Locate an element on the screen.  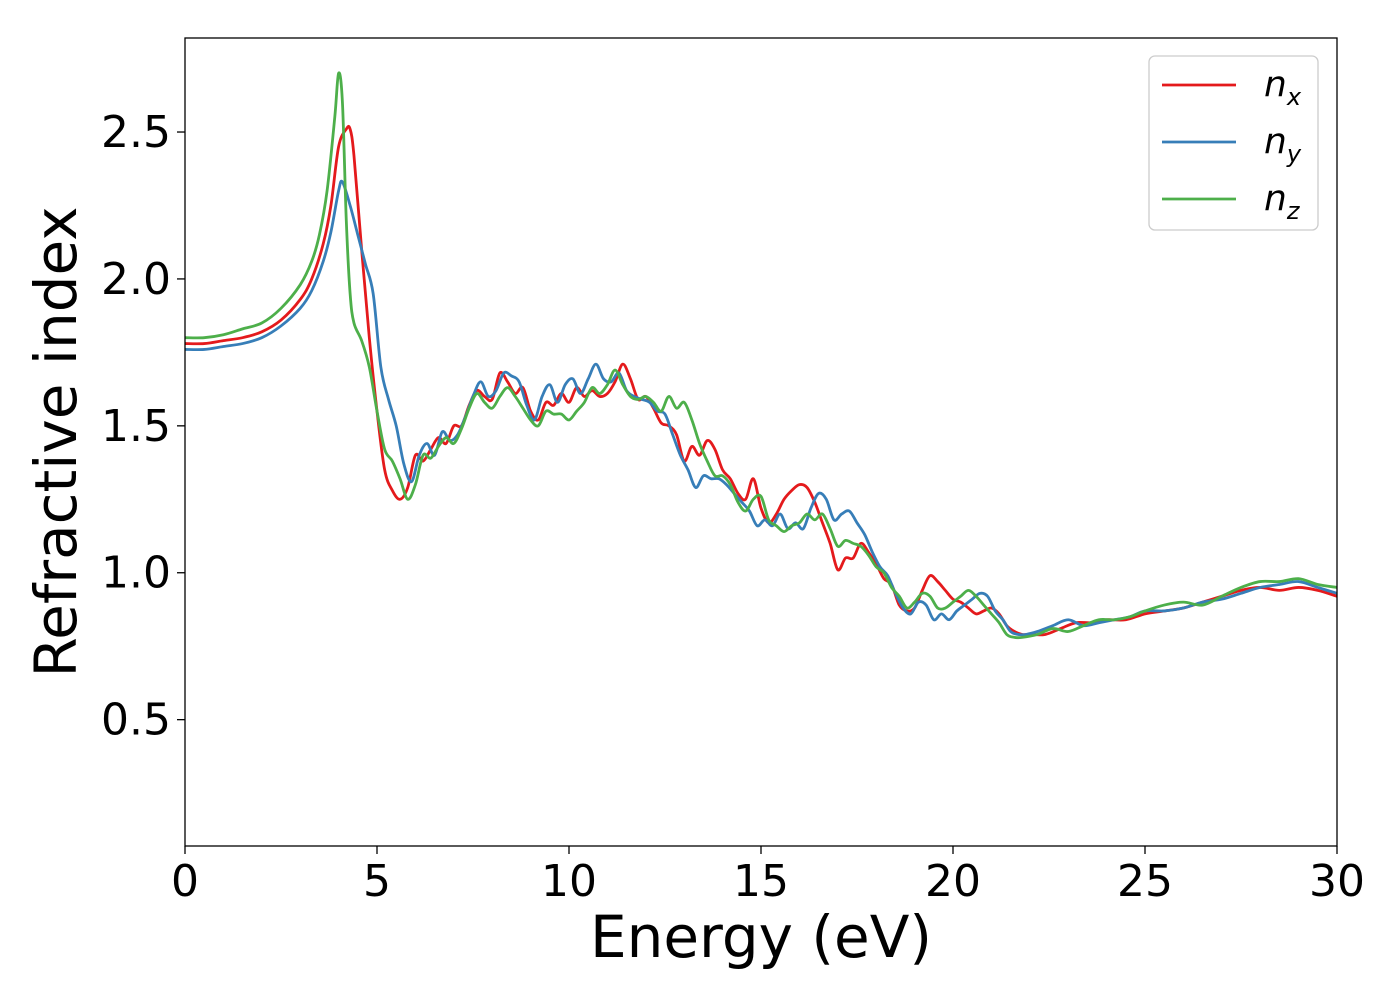
legend-entry: nx is located at coordinates (1283, 87).